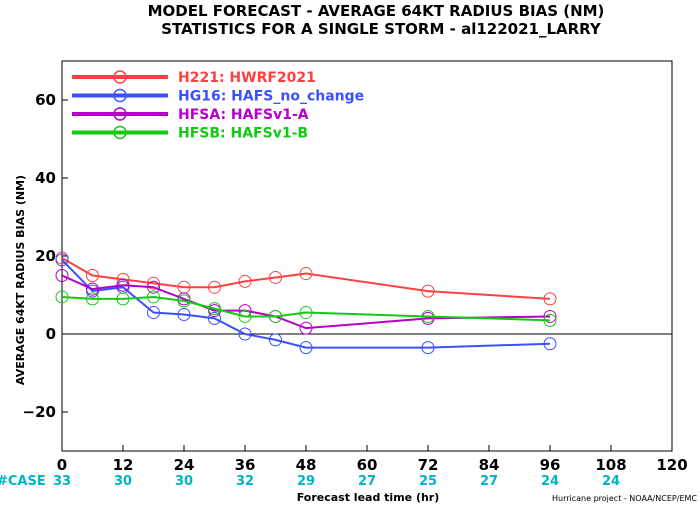  What do you see at coordinates (489, 465) in the screenshot?
I see `x-tick-label: 84` at bounding box center [489, 465].